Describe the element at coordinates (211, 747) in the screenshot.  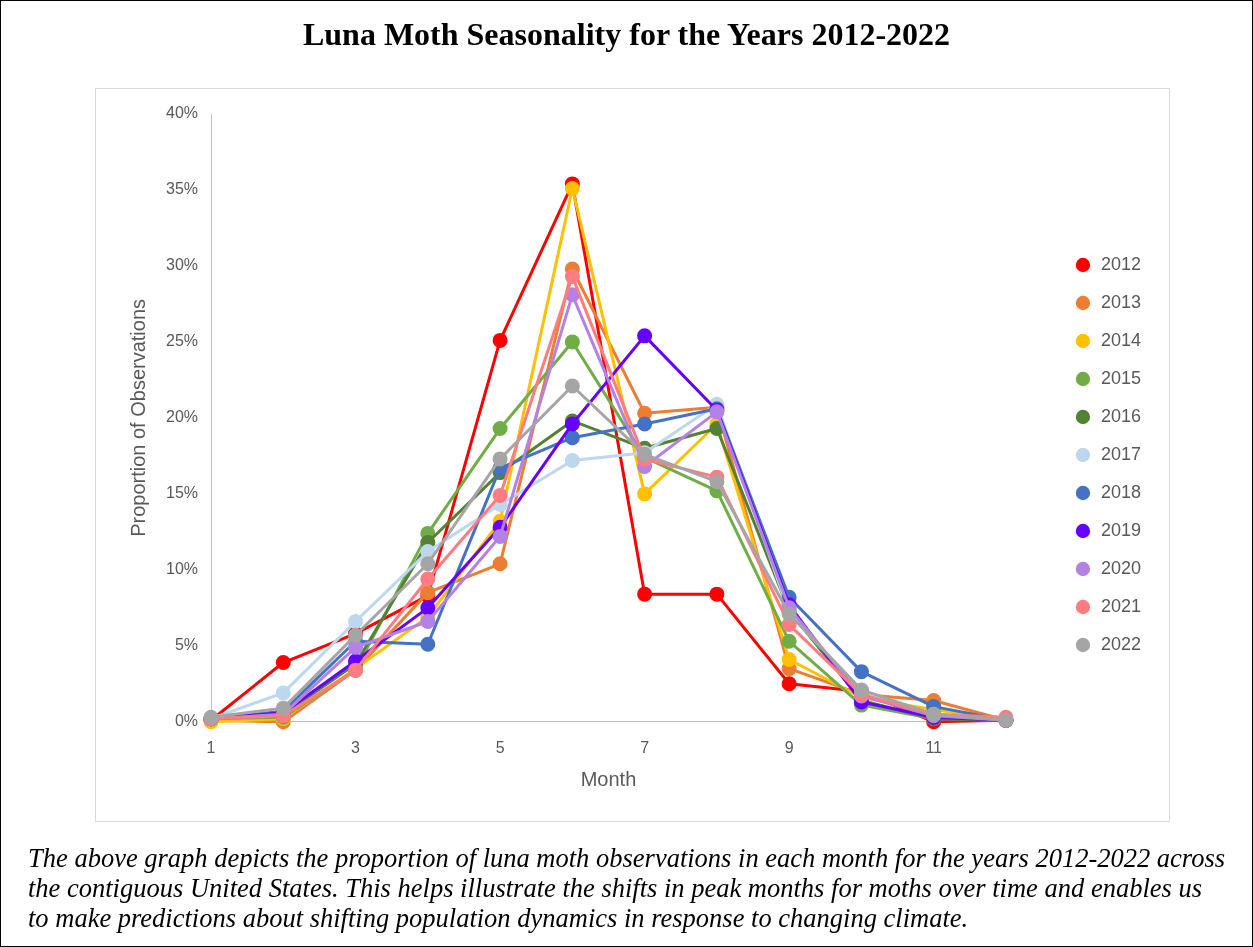
I see `x-tick-label: 1` at that location.